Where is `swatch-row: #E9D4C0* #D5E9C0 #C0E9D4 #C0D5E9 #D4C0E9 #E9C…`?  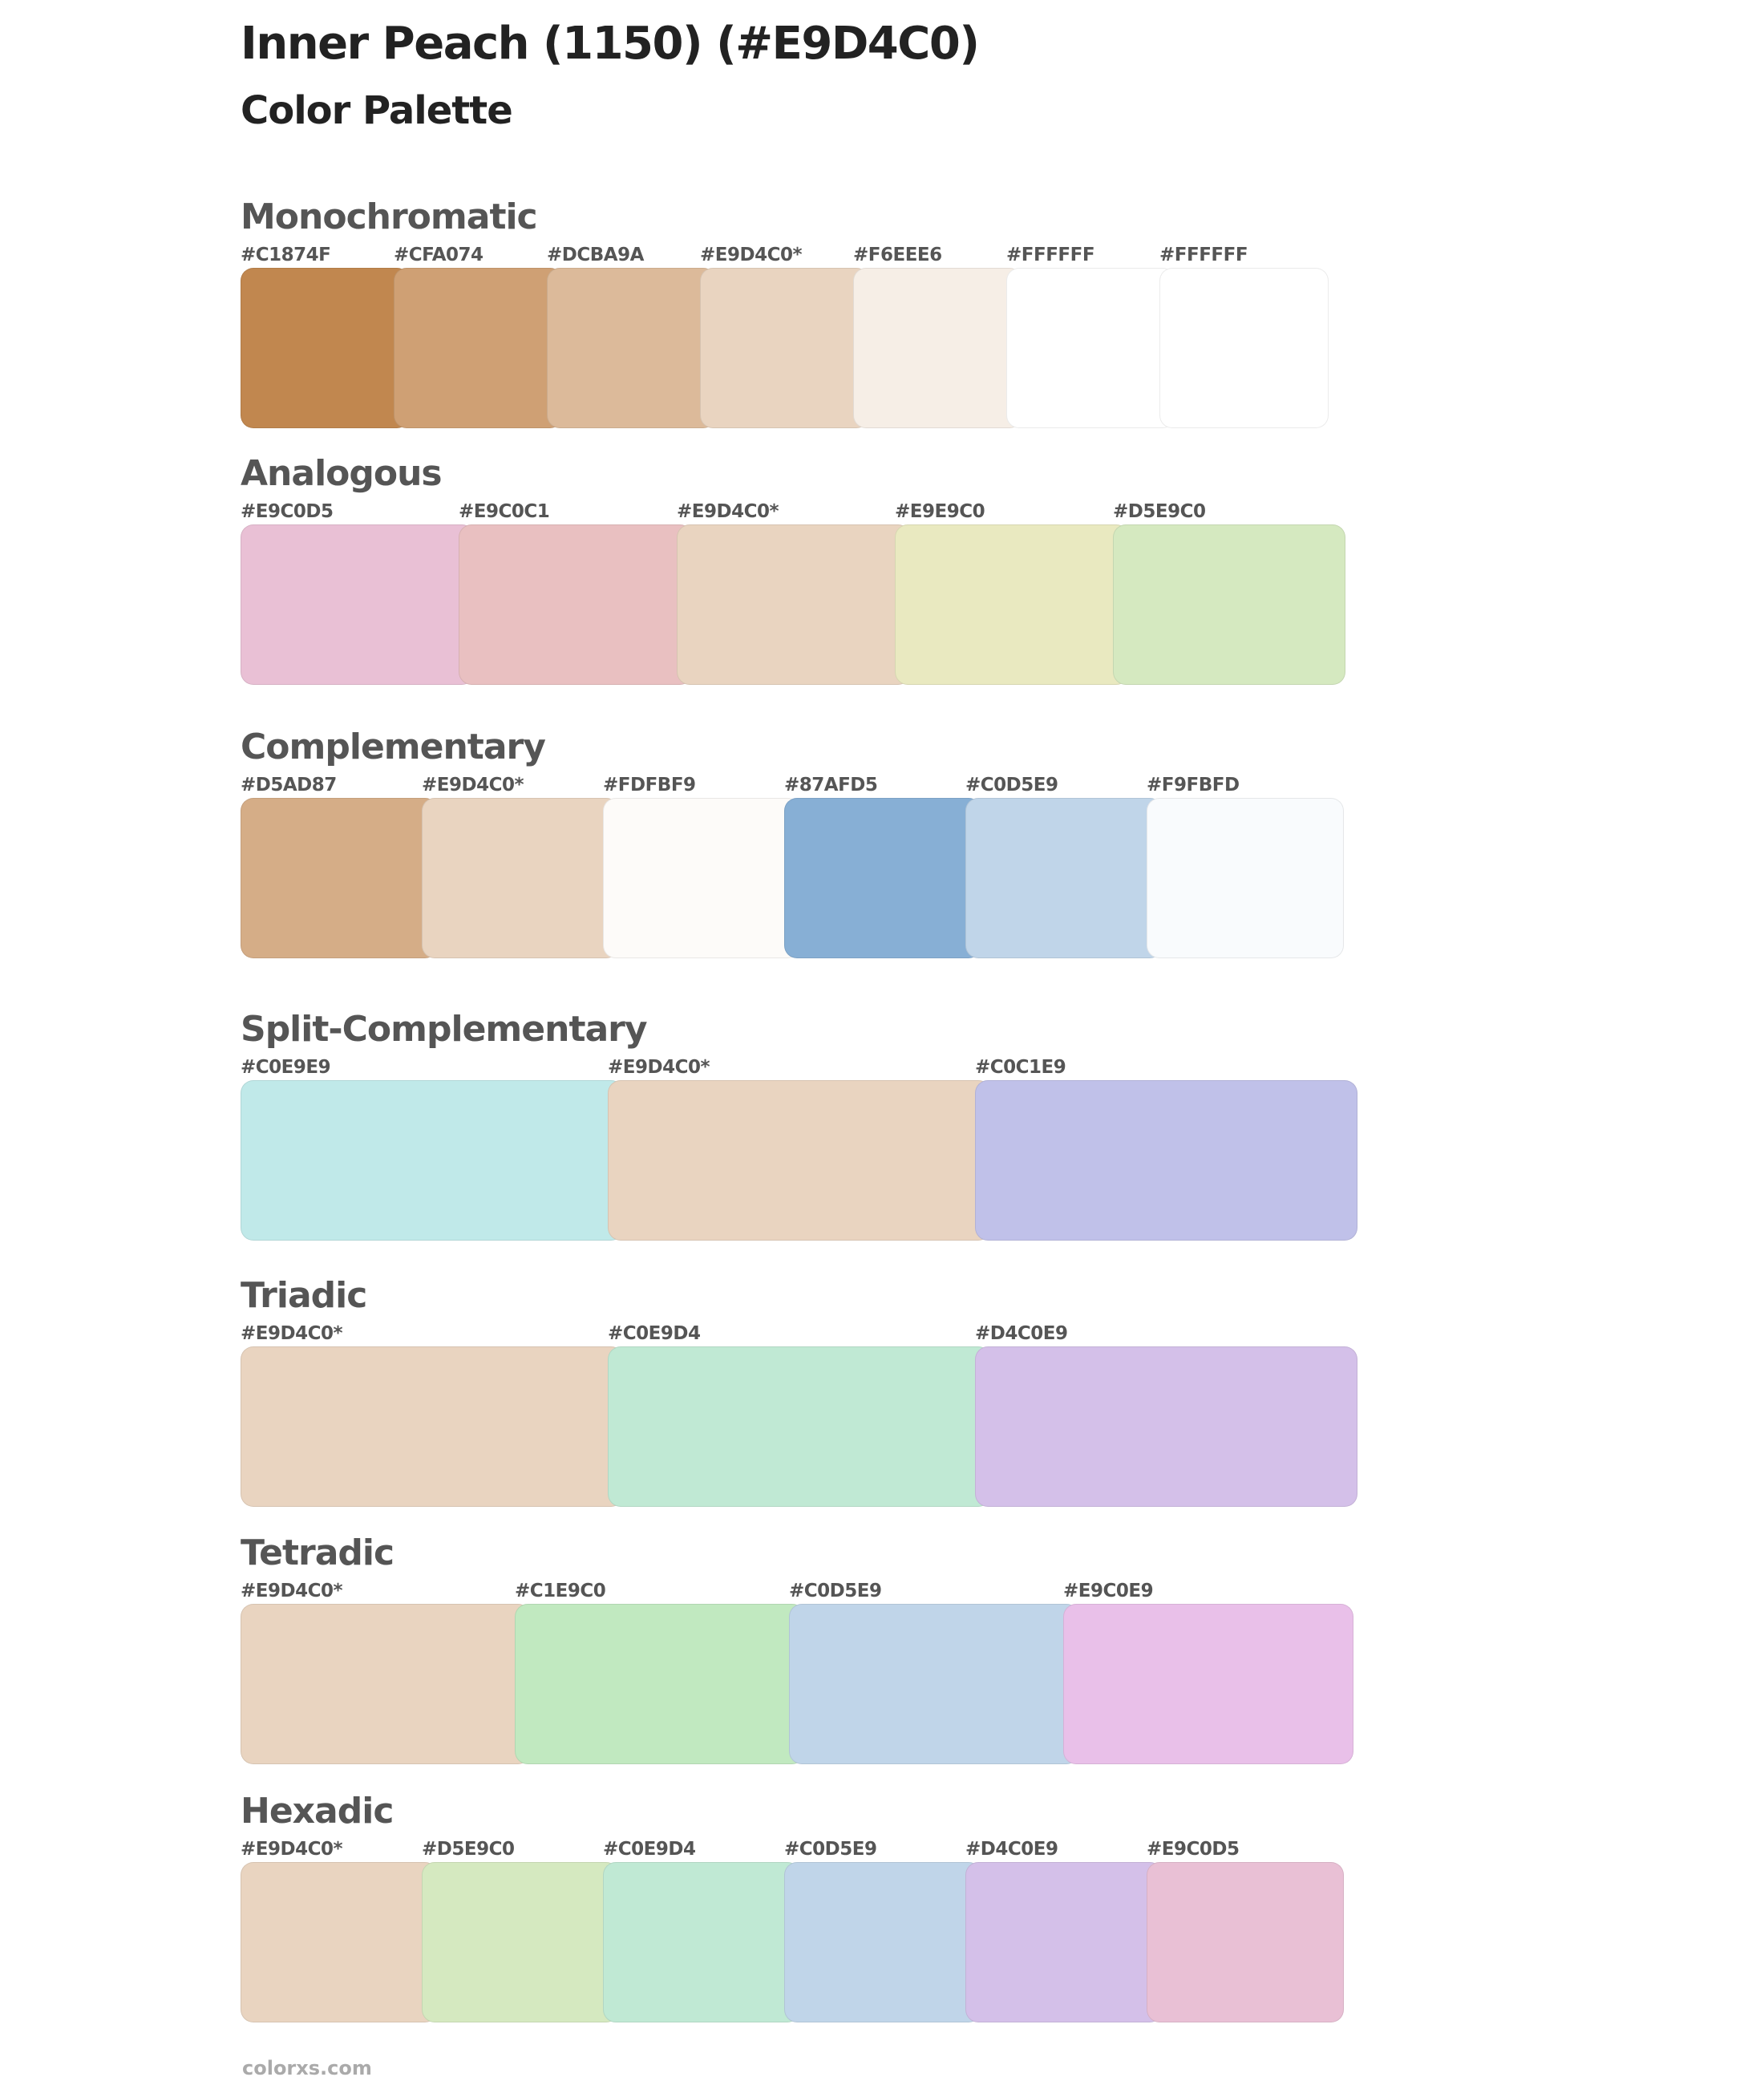
swatch-row: #E9D4C0* #D5E9C0 #C0E9D4 #C0D5E9 #D4C0E9 #E9C… is located at coordinates (792, 1935).